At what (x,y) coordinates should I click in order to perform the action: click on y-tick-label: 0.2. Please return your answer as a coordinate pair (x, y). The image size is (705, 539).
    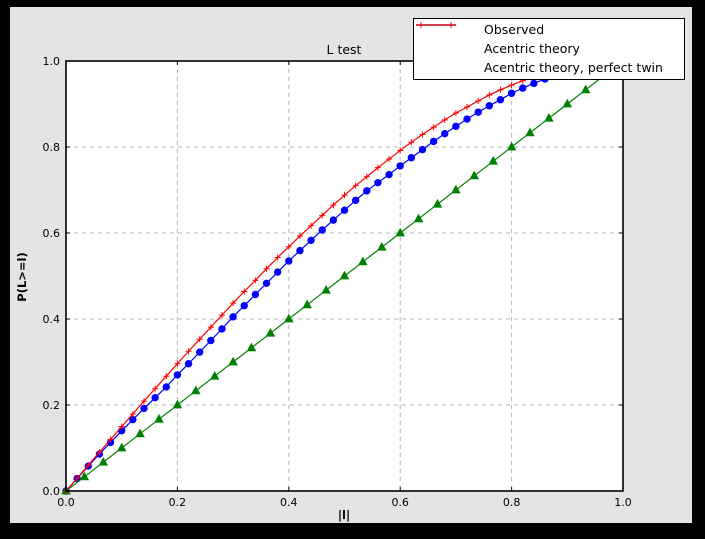
    Looking at the image, I should click on (52, 405).